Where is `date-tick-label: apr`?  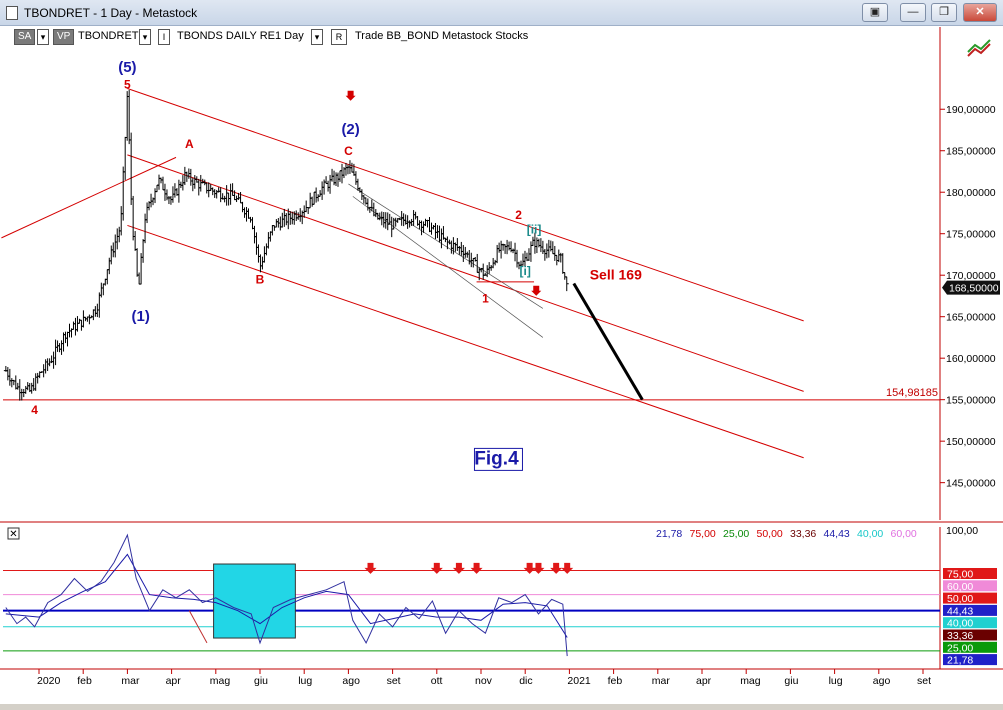
date-tick-label: apr is located at coordinates (704, 681).